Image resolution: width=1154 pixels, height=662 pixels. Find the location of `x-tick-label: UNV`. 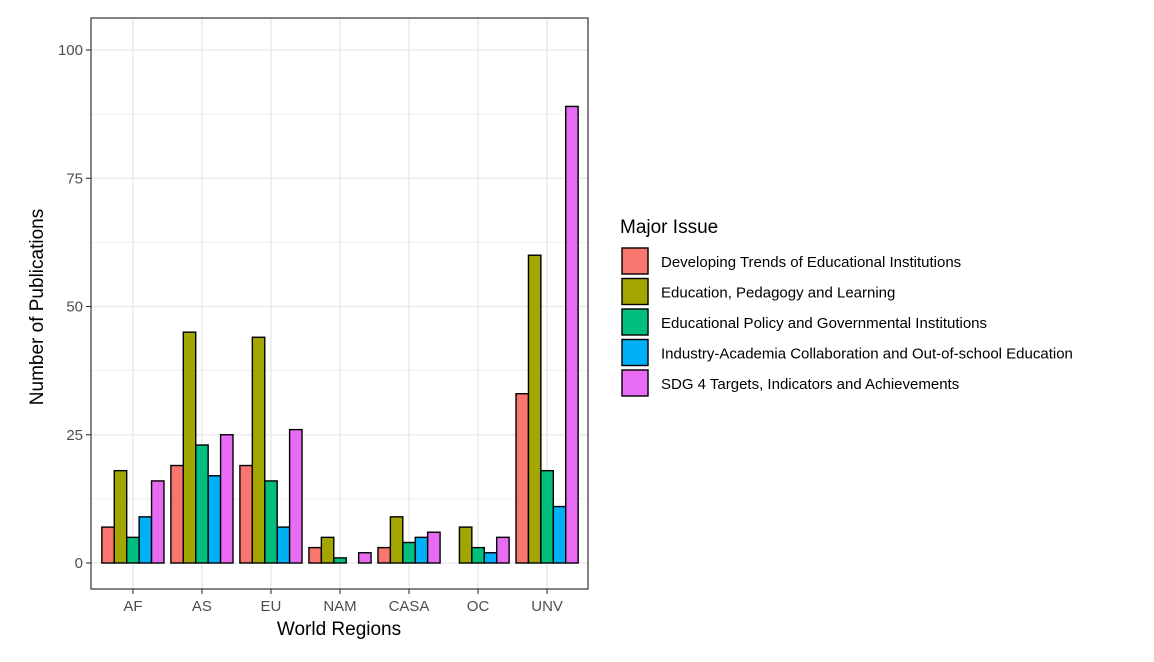

x-tick-label: UNV is located at coordinates (547, 606).